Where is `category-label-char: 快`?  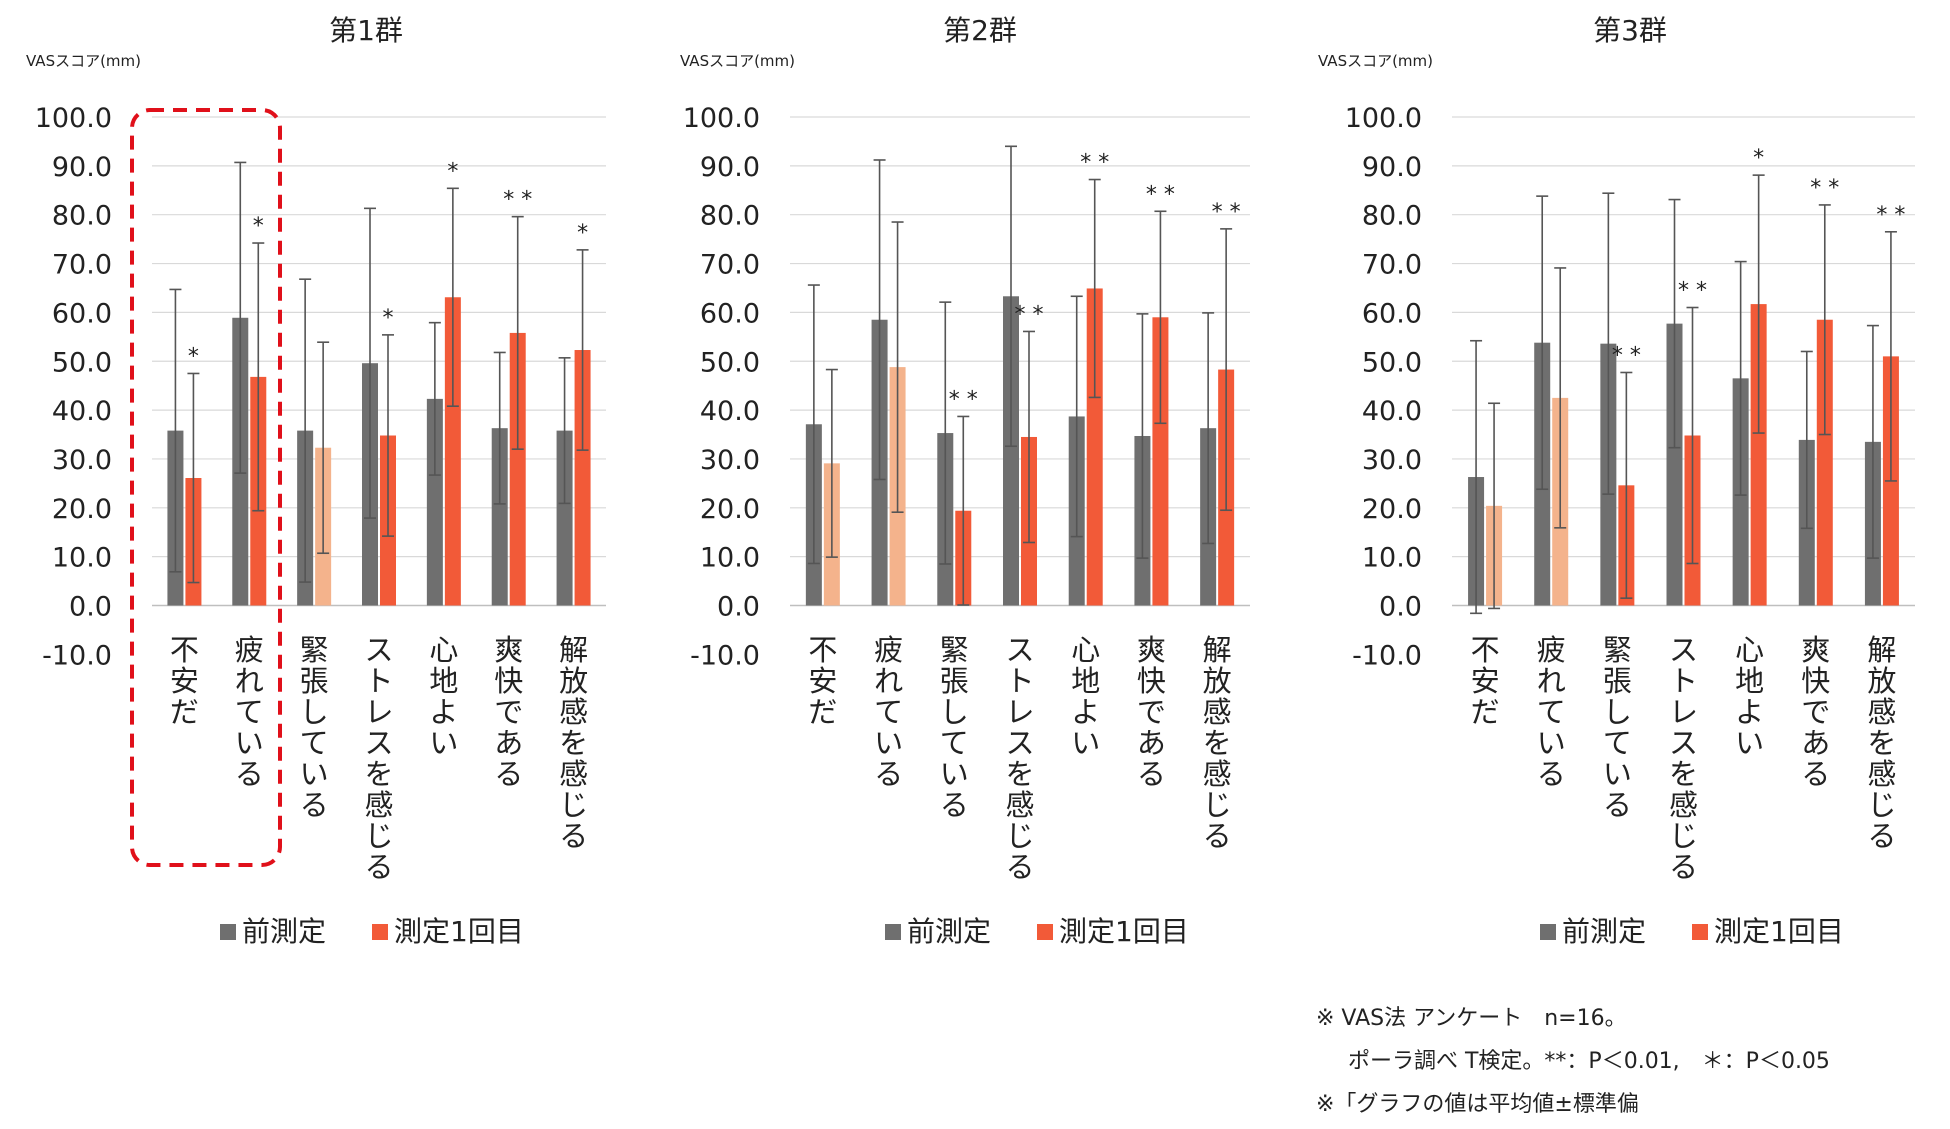
category-label-char: 快 is located at coordinates (1151, 681).